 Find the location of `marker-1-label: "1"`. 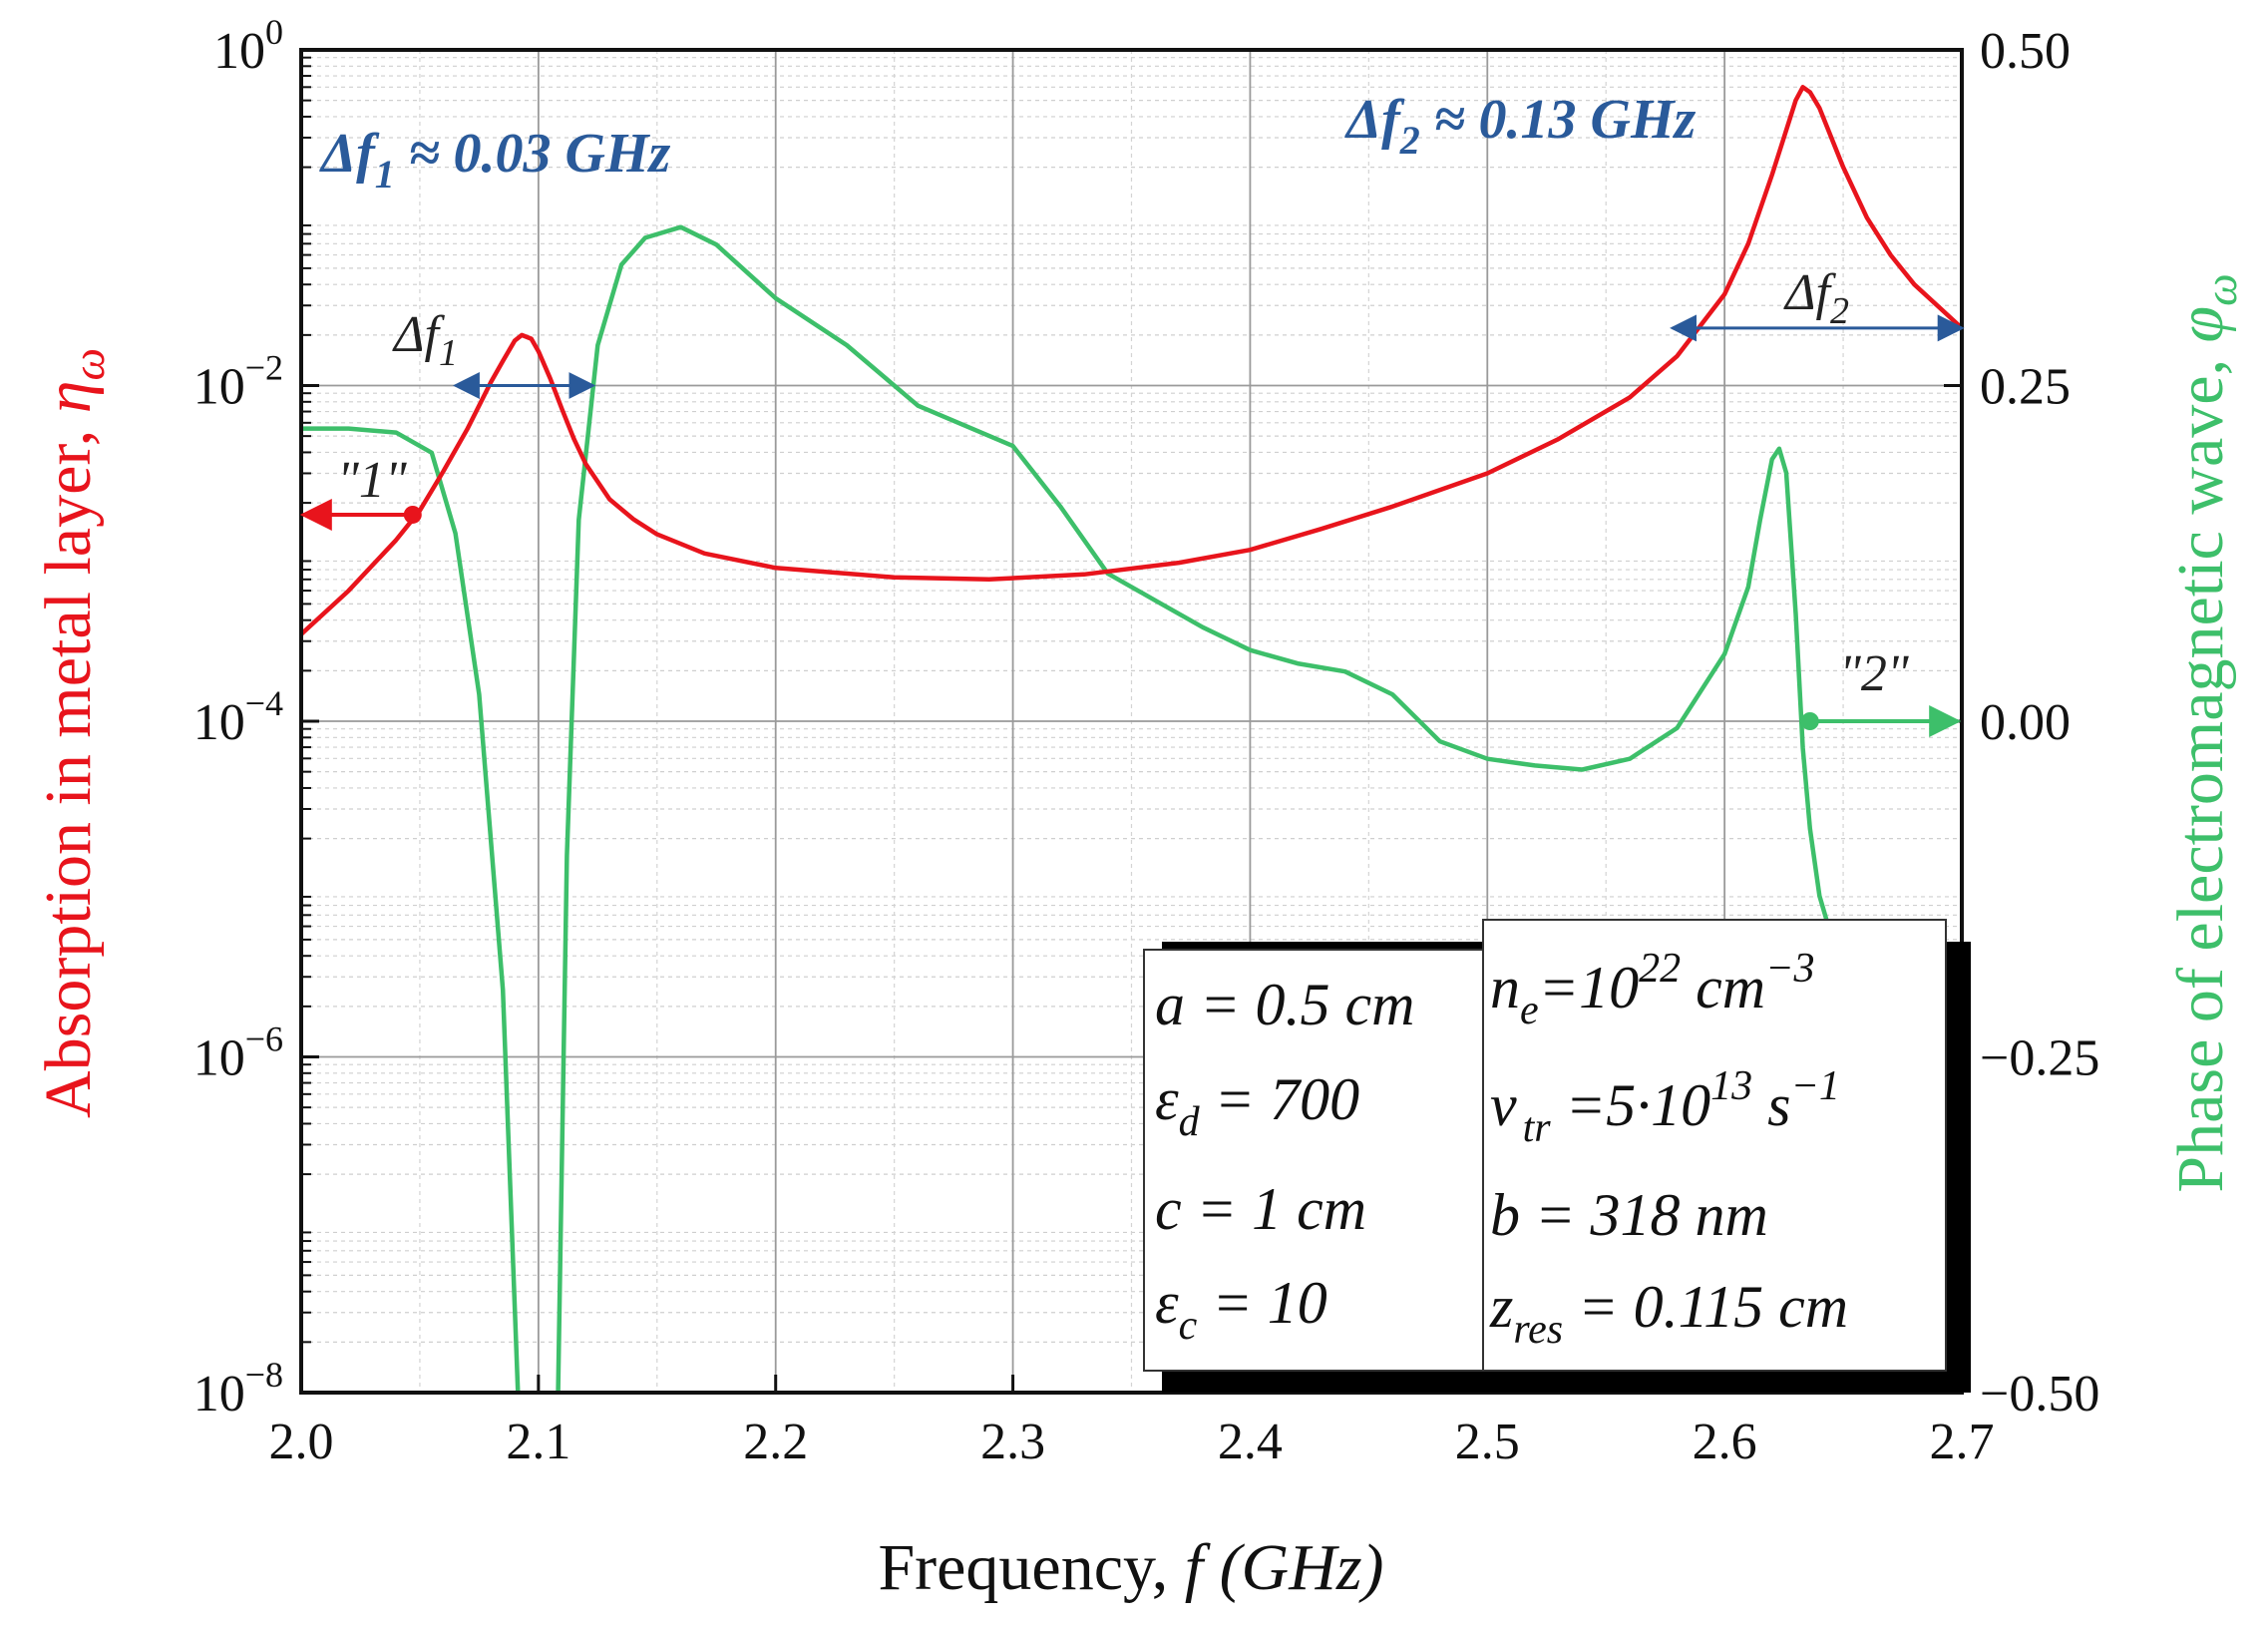

marker-1-label: "1" is located at coordinates (372, 481).